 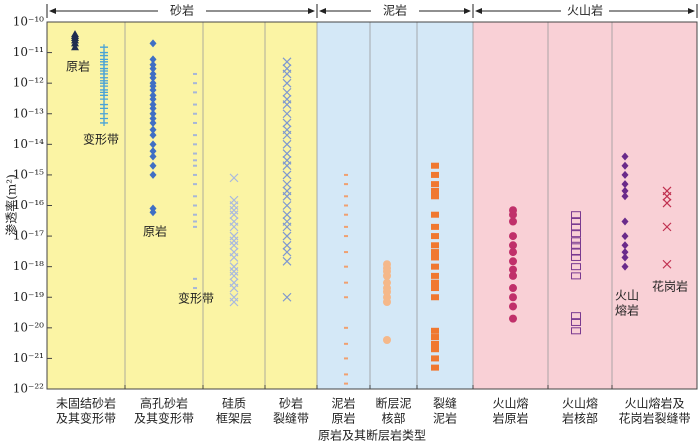 I want to click on annotation: 熔岩, so click(x=627, y=310).